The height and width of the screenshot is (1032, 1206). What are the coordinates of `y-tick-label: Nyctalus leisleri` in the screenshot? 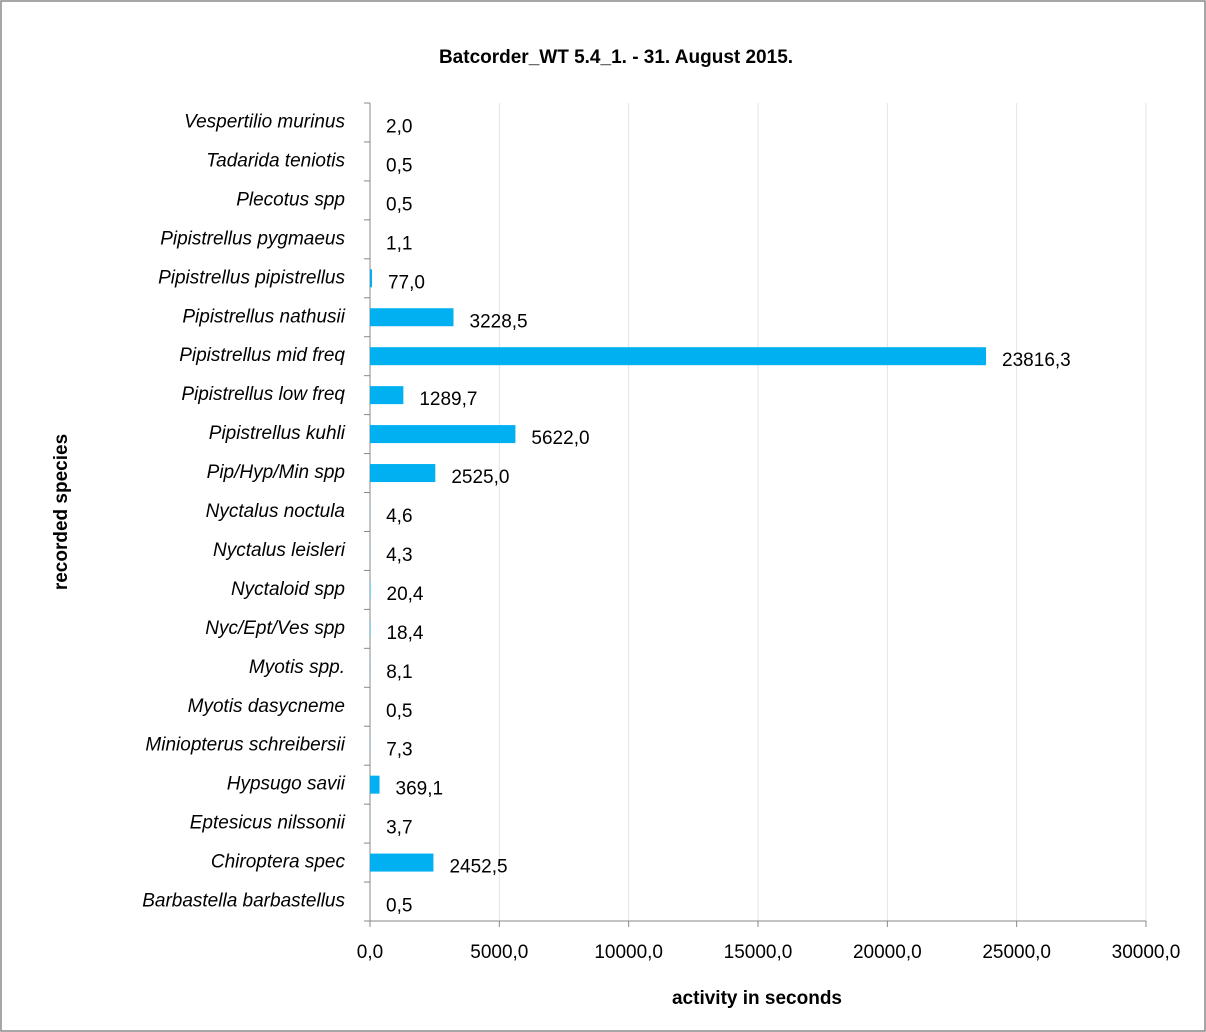 It's located at (279, 550).